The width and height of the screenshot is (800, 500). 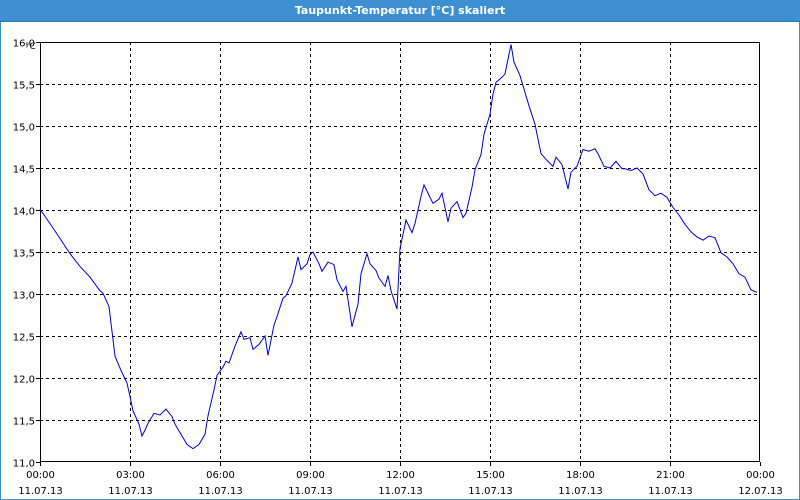 I want to click on y-tick-label: 15,5, so click(x=24, y=86).